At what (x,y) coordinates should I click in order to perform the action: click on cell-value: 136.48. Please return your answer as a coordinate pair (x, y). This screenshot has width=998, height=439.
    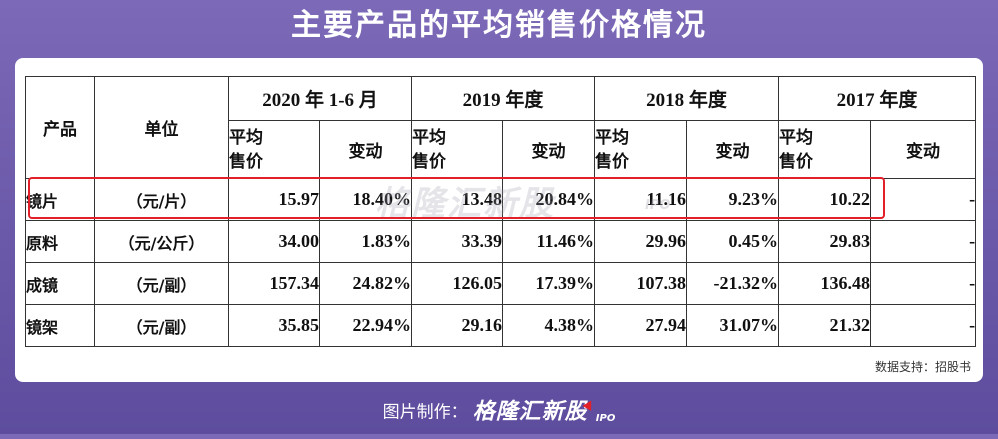
    Looking at the image, I should click on (825, 283).